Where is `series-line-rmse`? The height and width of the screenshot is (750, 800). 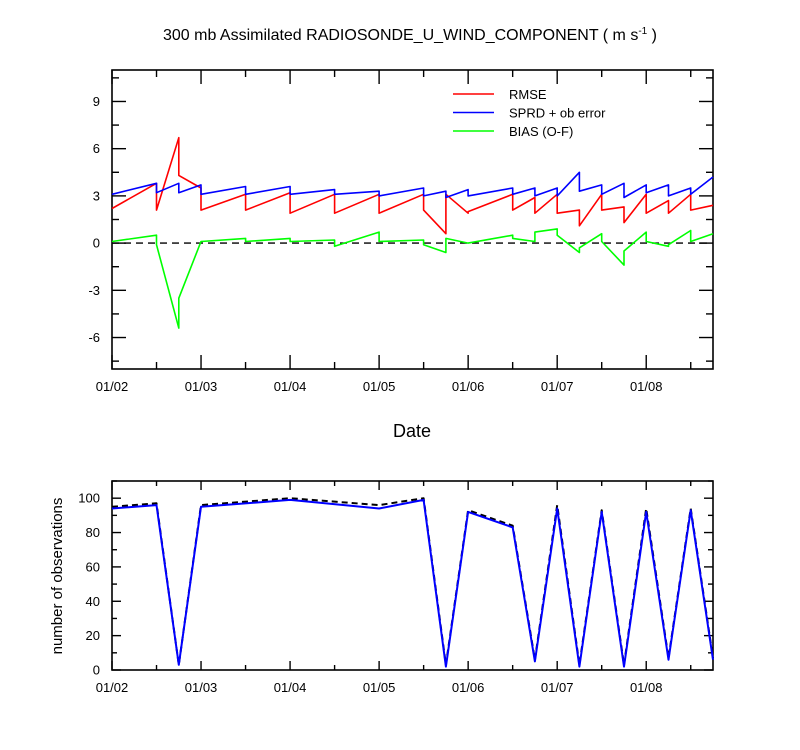 series-line-rmse is located at coordinates (412, 185).